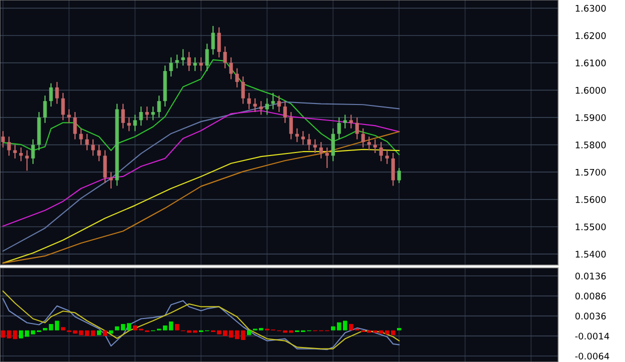 The image size is (625, 362). What do you see at coordinates (591, 199) in the screenshot?
I see `y-tick-label: 1.5600` at bounding box center [591, 199].